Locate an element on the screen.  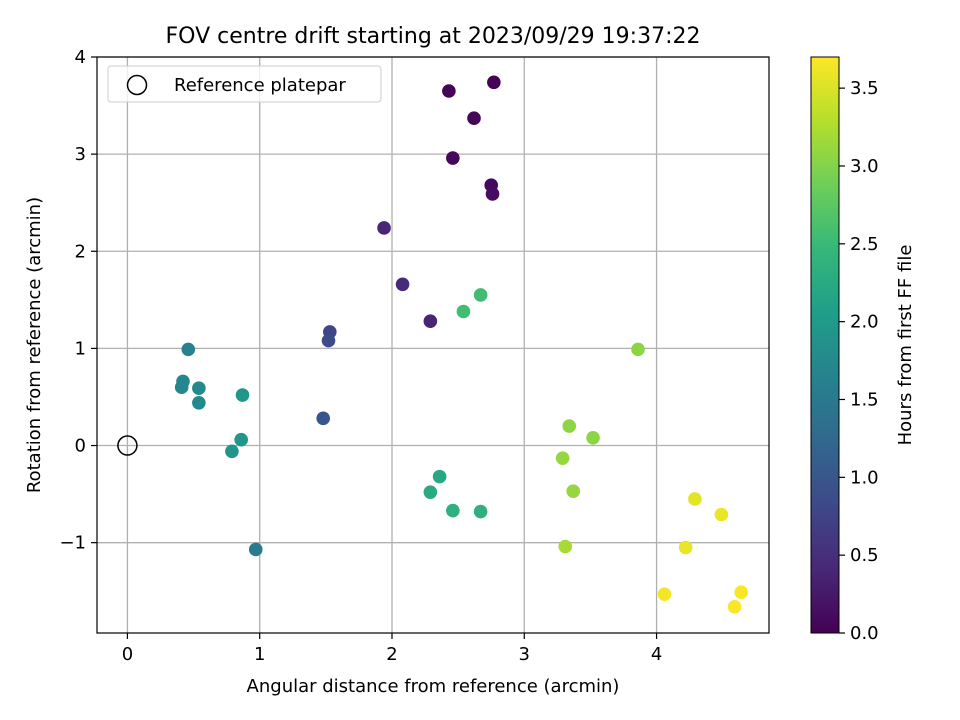
legend-marker-open-circle is located at coordinates (137, 85).